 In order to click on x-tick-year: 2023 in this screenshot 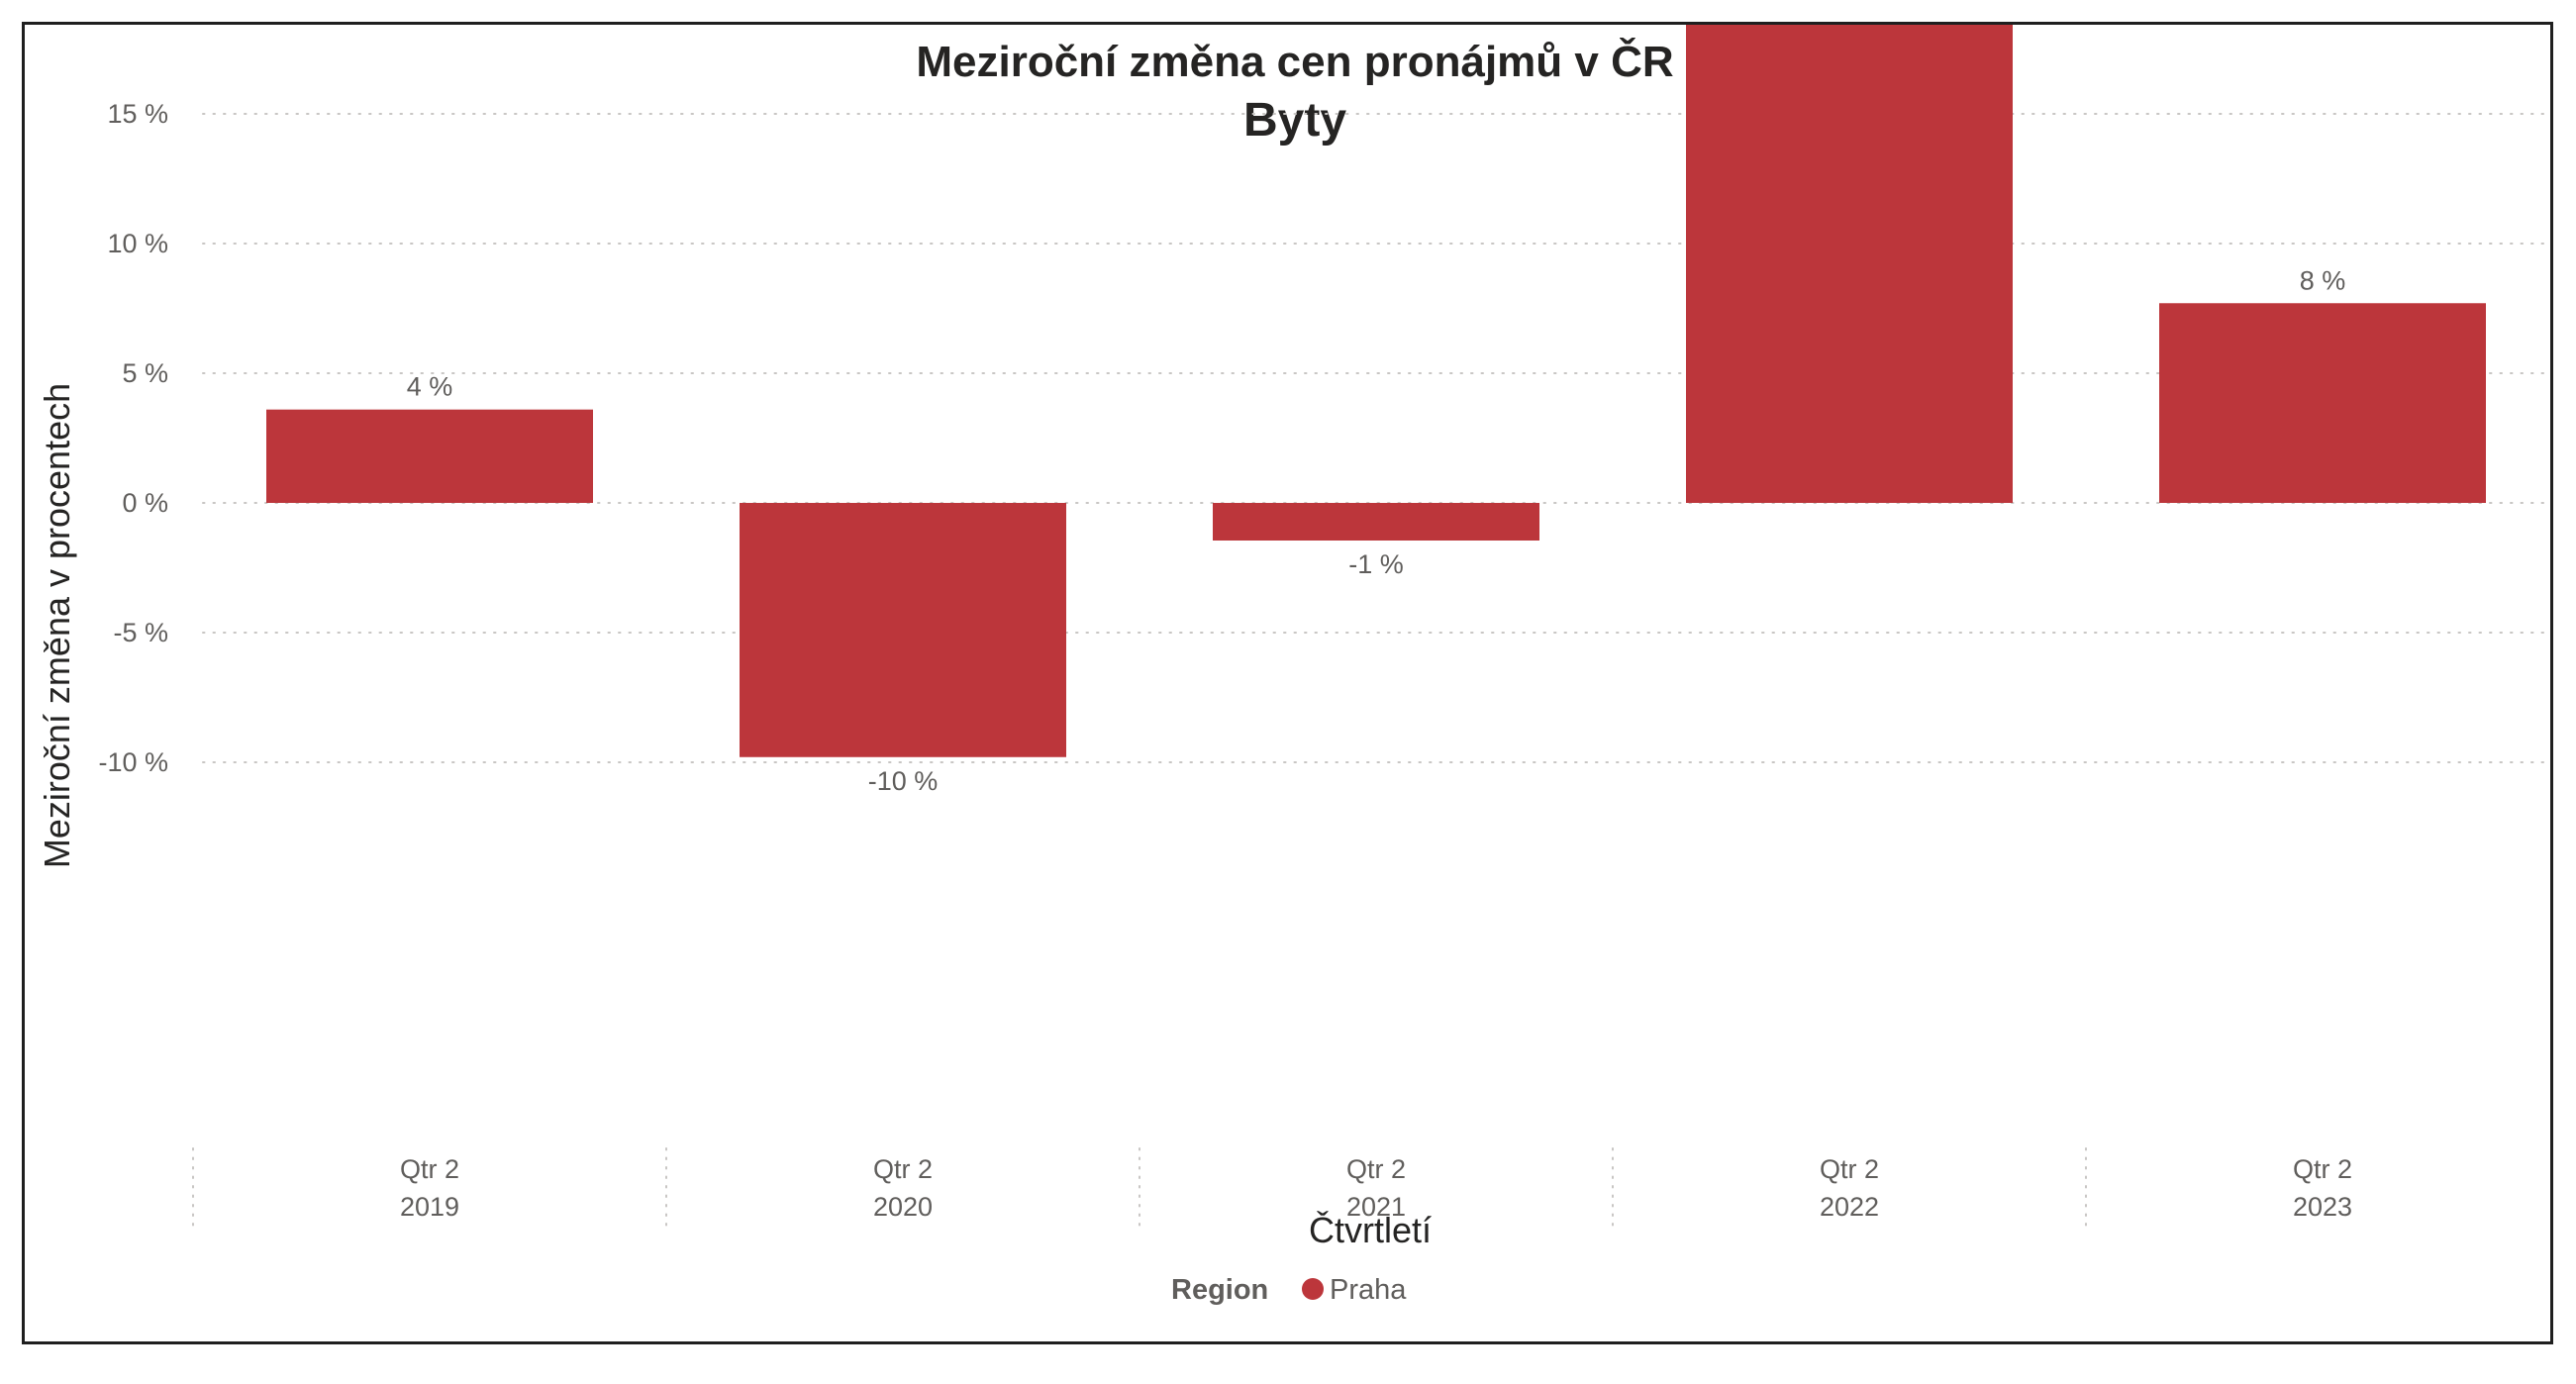, I will do `click(2322, 1207)`.